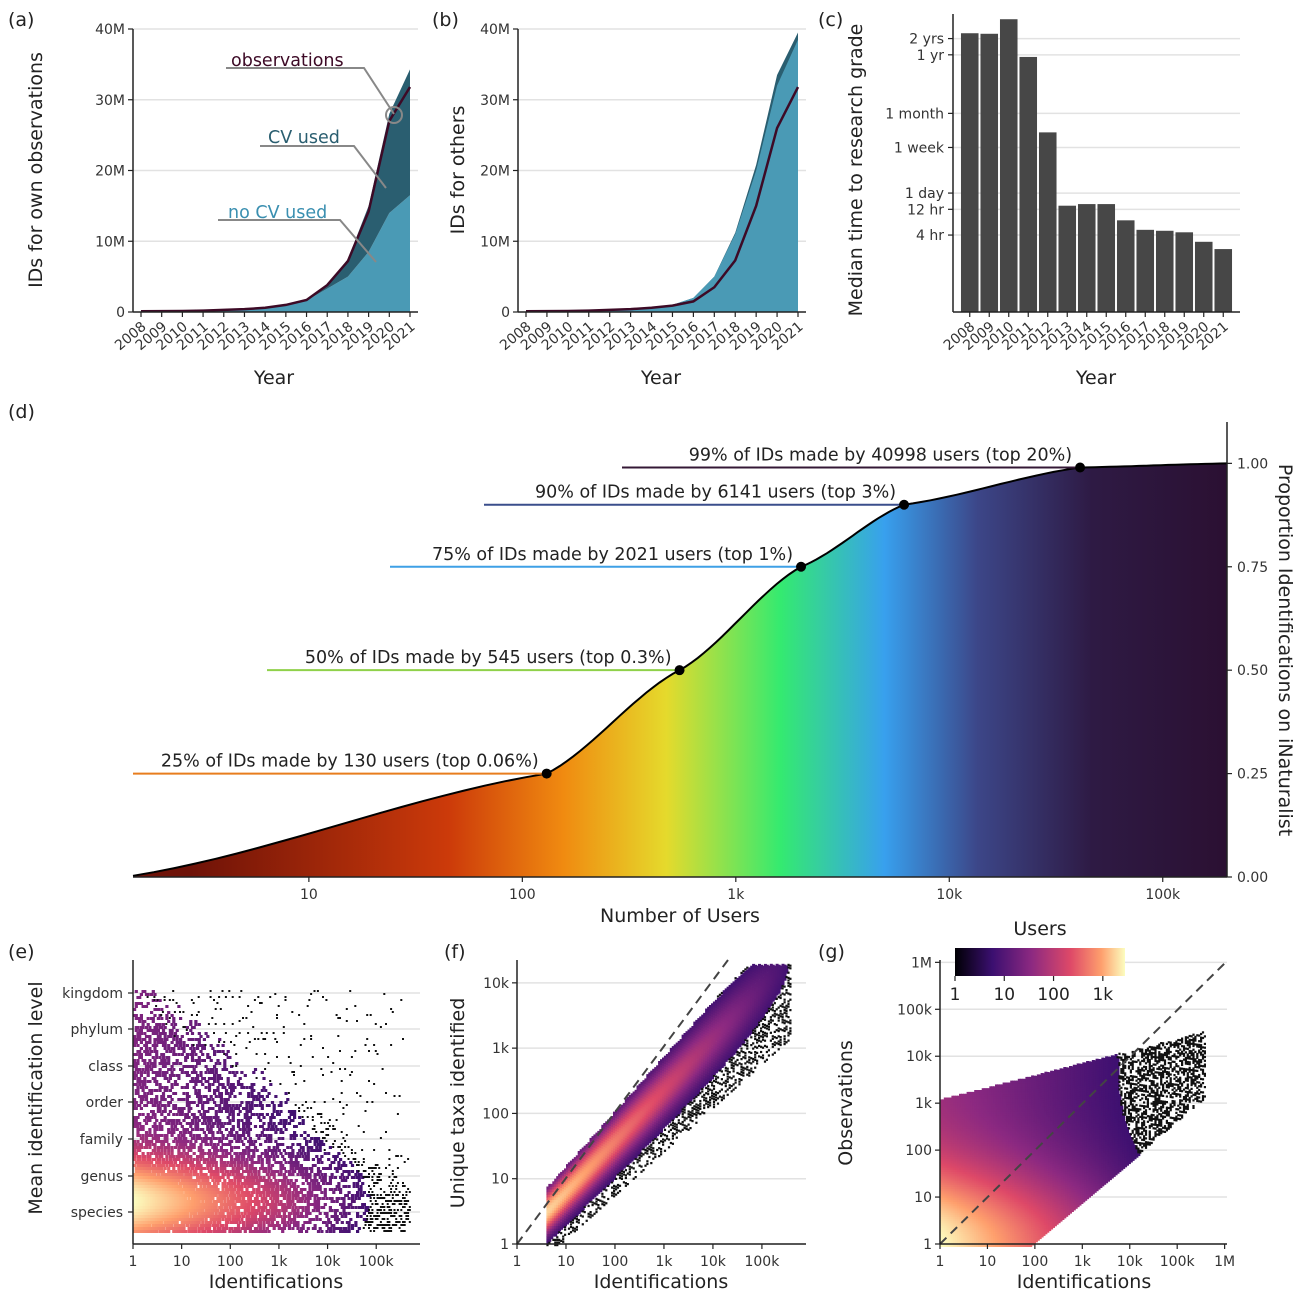 Image resolution: width=1306 pixels, height=1293 pixels. What do you see at coordinates (495, 30) in the screenshot?
I see `y-tick-label: 40M` at bounding box center [495, 30].